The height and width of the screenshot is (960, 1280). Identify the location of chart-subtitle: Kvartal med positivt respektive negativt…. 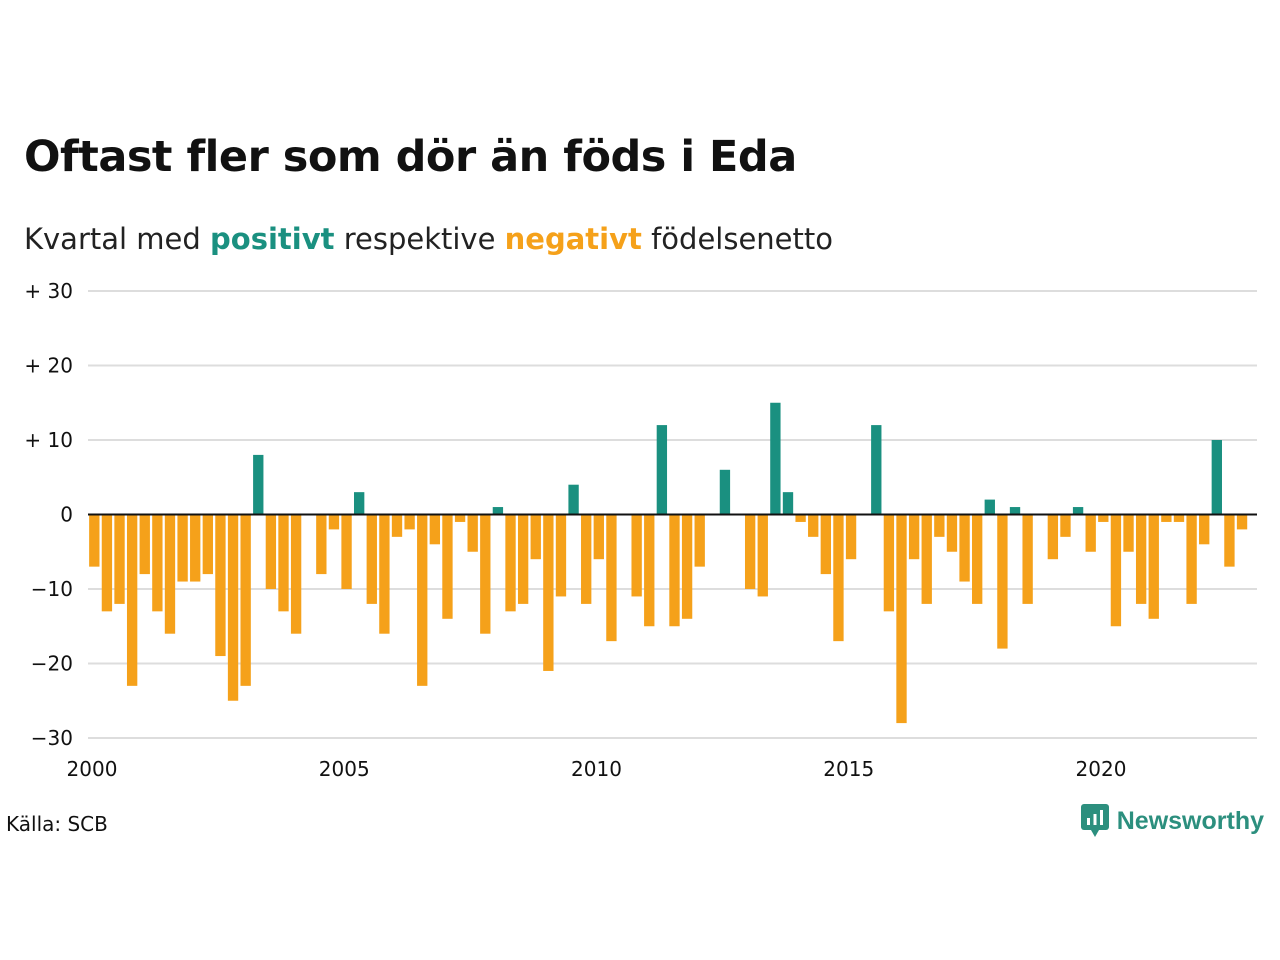
(428, 239).